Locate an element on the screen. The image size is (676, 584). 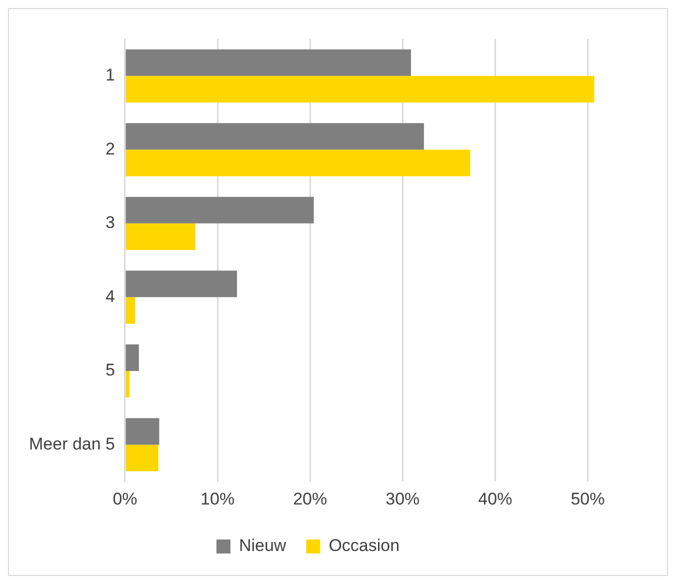
legend-label: Occasion is located at coordinates (364, 546).